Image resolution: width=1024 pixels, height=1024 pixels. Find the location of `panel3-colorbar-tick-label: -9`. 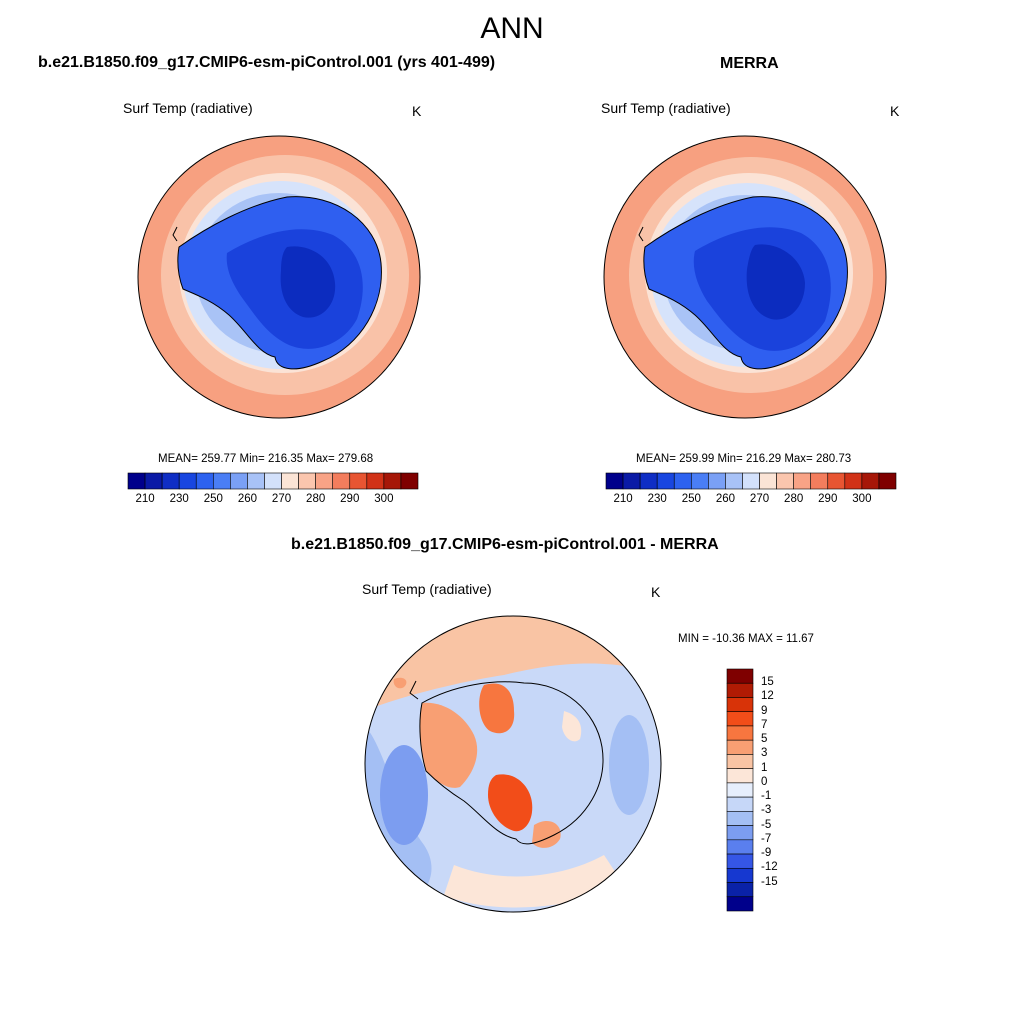

panel3-colorbar-tick-label: -9 is located at coordinates (766, 853).